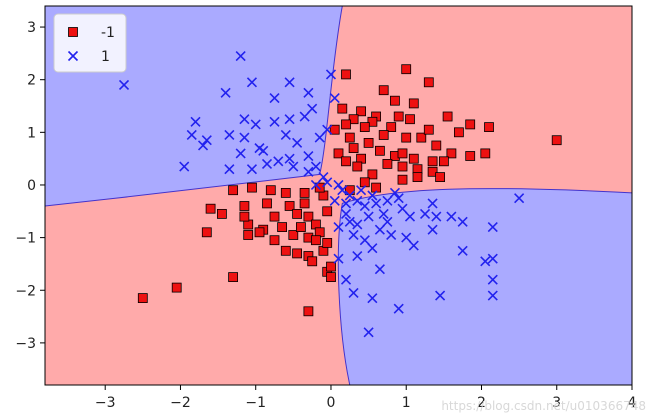 This screenshot has width=652, height=420. Describe the element at coordinates (108, 33) in the screenshot. I see `legend-label: -1` at that location.